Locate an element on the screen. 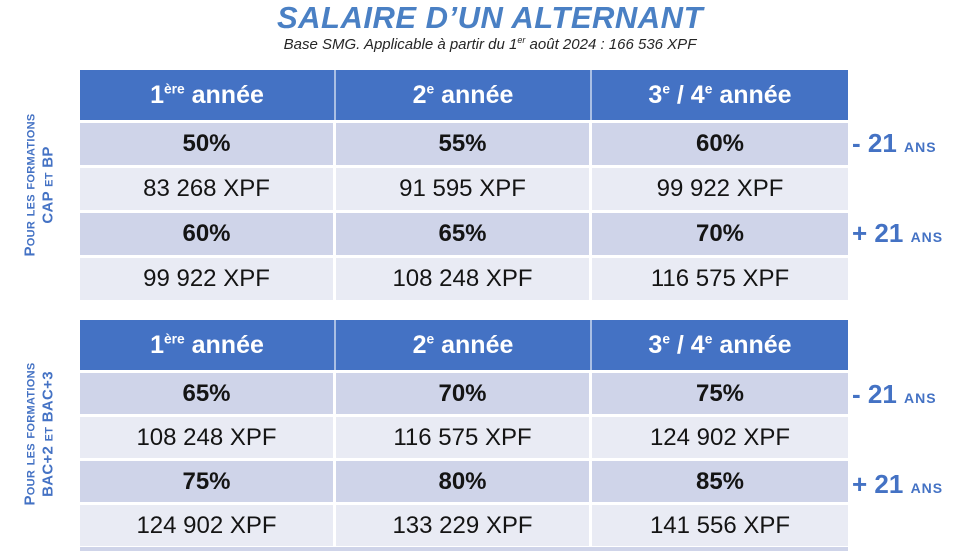  table-row-amount-minus21: 108 248 XPF 116 575 XPF 124 902 XPF is located at coordinates (464, 436).